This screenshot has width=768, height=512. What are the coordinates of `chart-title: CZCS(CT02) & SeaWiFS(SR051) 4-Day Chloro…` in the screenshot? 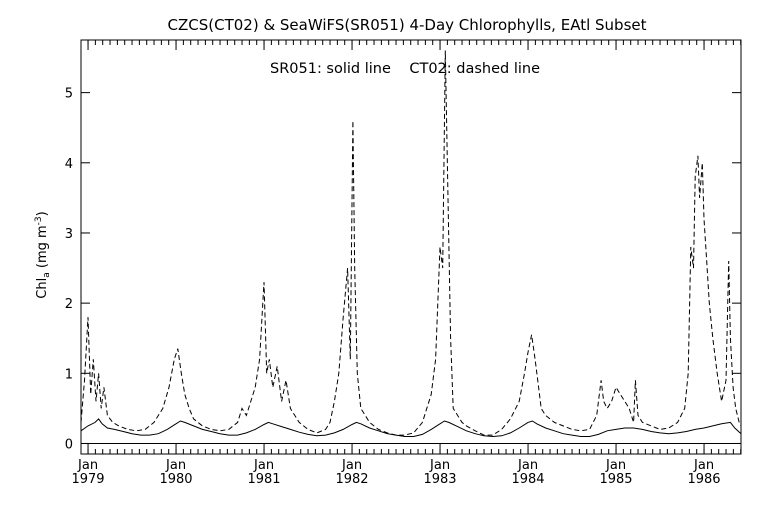 It's located at (407, 25).